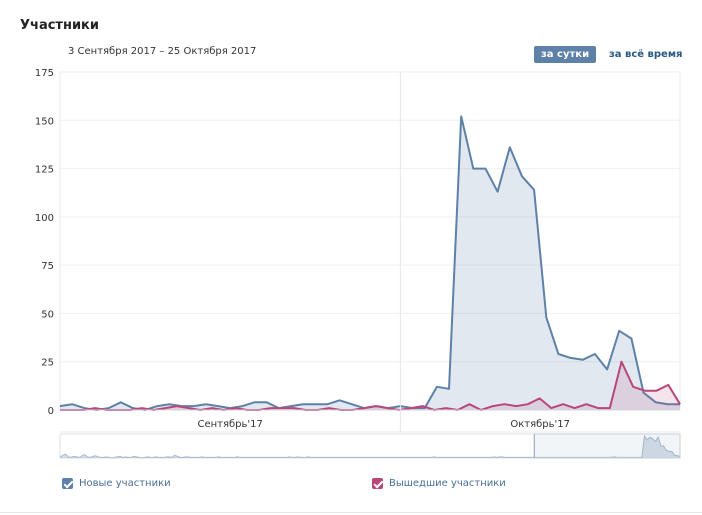  What do you see at coordinates (607, 446) in the screenshot?
I see `navigator-selection` at bounding box center [607, 446].